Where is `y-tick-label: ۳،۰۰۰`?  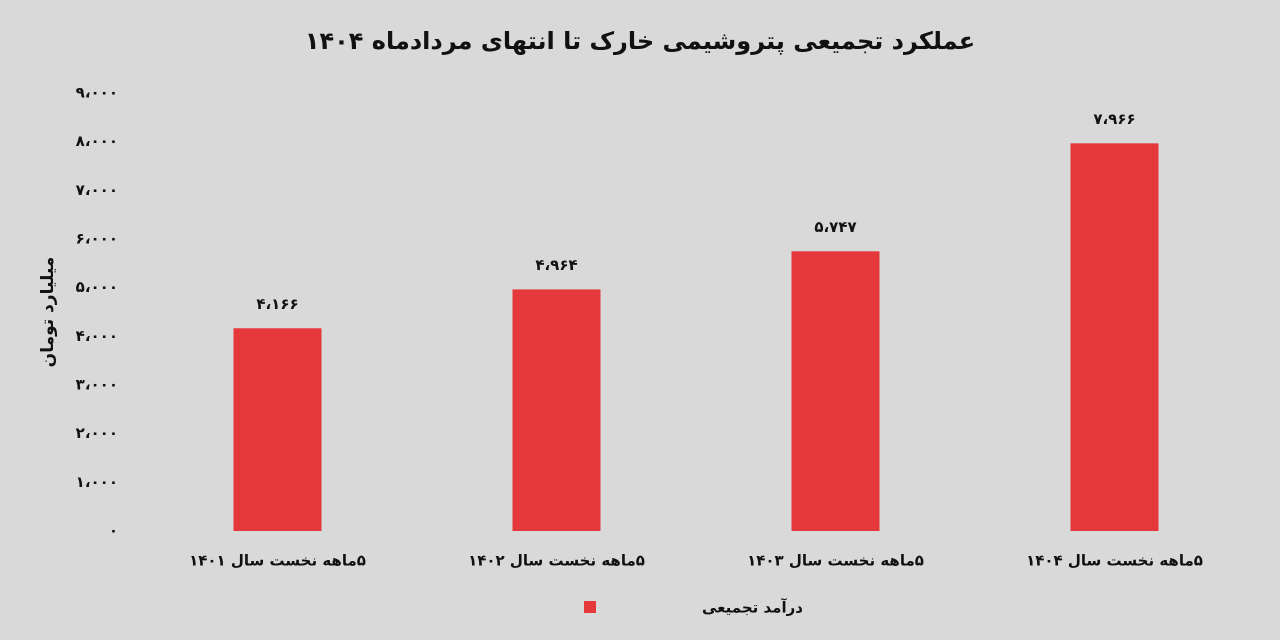
y-tick-label: ۳،۰۰۰ is located at coordinates (97, 385).